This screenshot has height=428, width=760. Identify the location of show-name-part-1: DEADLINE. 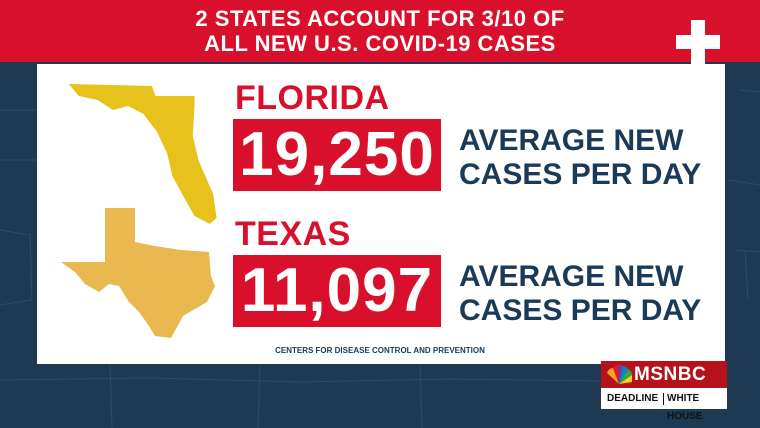
(633, 398).